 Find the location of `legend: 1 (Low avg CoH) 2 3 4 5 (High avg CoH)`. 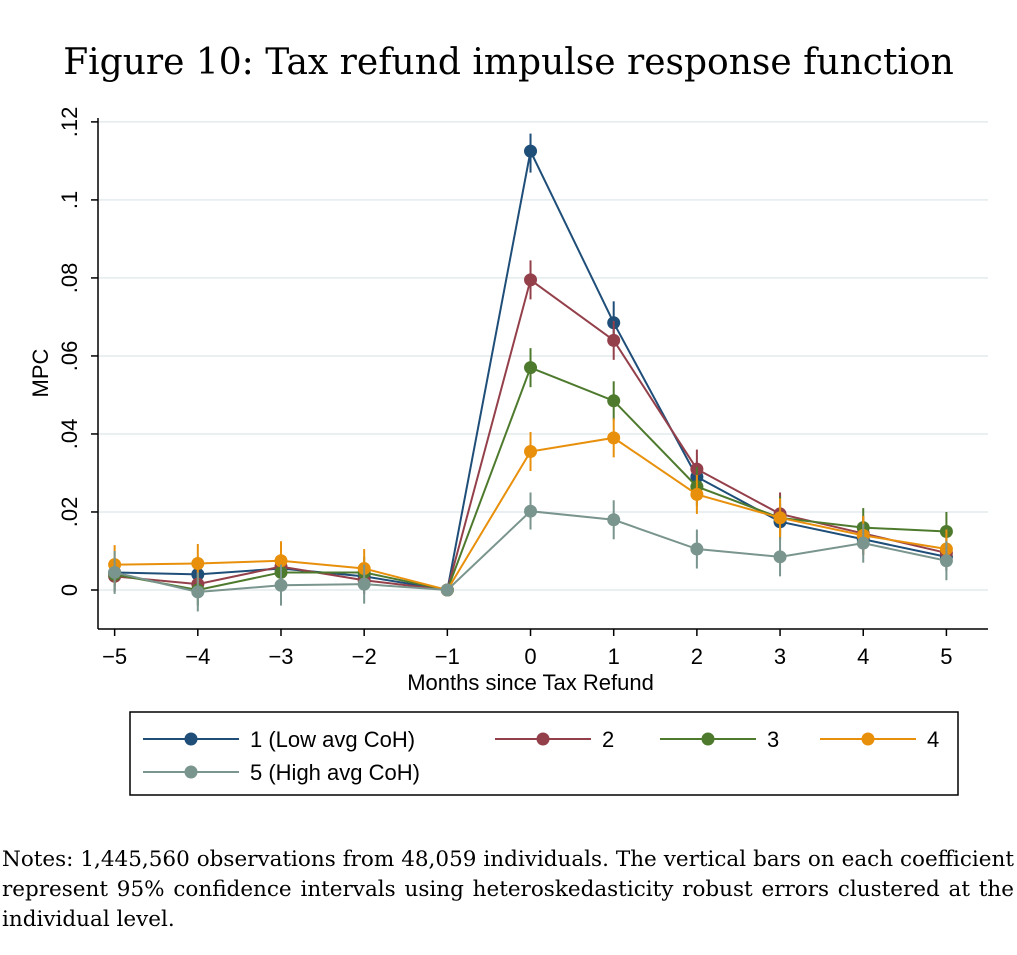

legend: 1 (Low avg CoH) 2 3 4 5 (High avg CoH) is located at coordinates (544, 753).